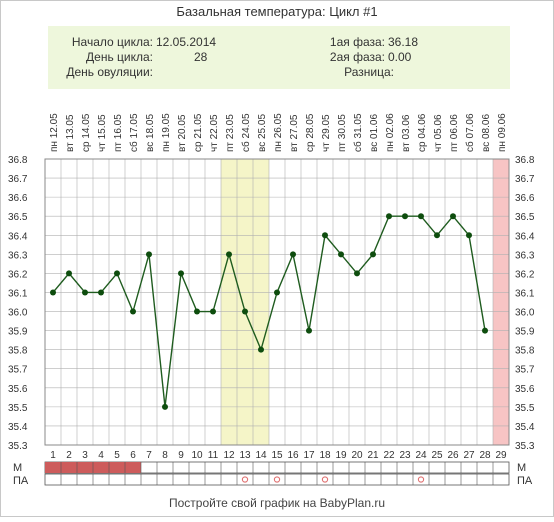 The width and height of the screenshot is (554, 522). I want to click on phase1-label: 1ая фаза:, so click(357, 42).